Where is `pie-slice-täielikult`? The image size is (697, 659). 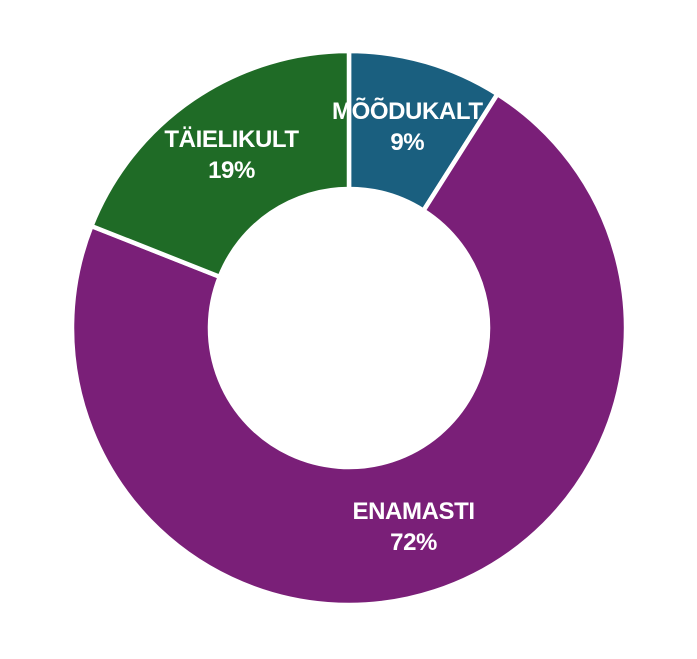 pie-slice-täielikult is located at coordinates (220, 164).